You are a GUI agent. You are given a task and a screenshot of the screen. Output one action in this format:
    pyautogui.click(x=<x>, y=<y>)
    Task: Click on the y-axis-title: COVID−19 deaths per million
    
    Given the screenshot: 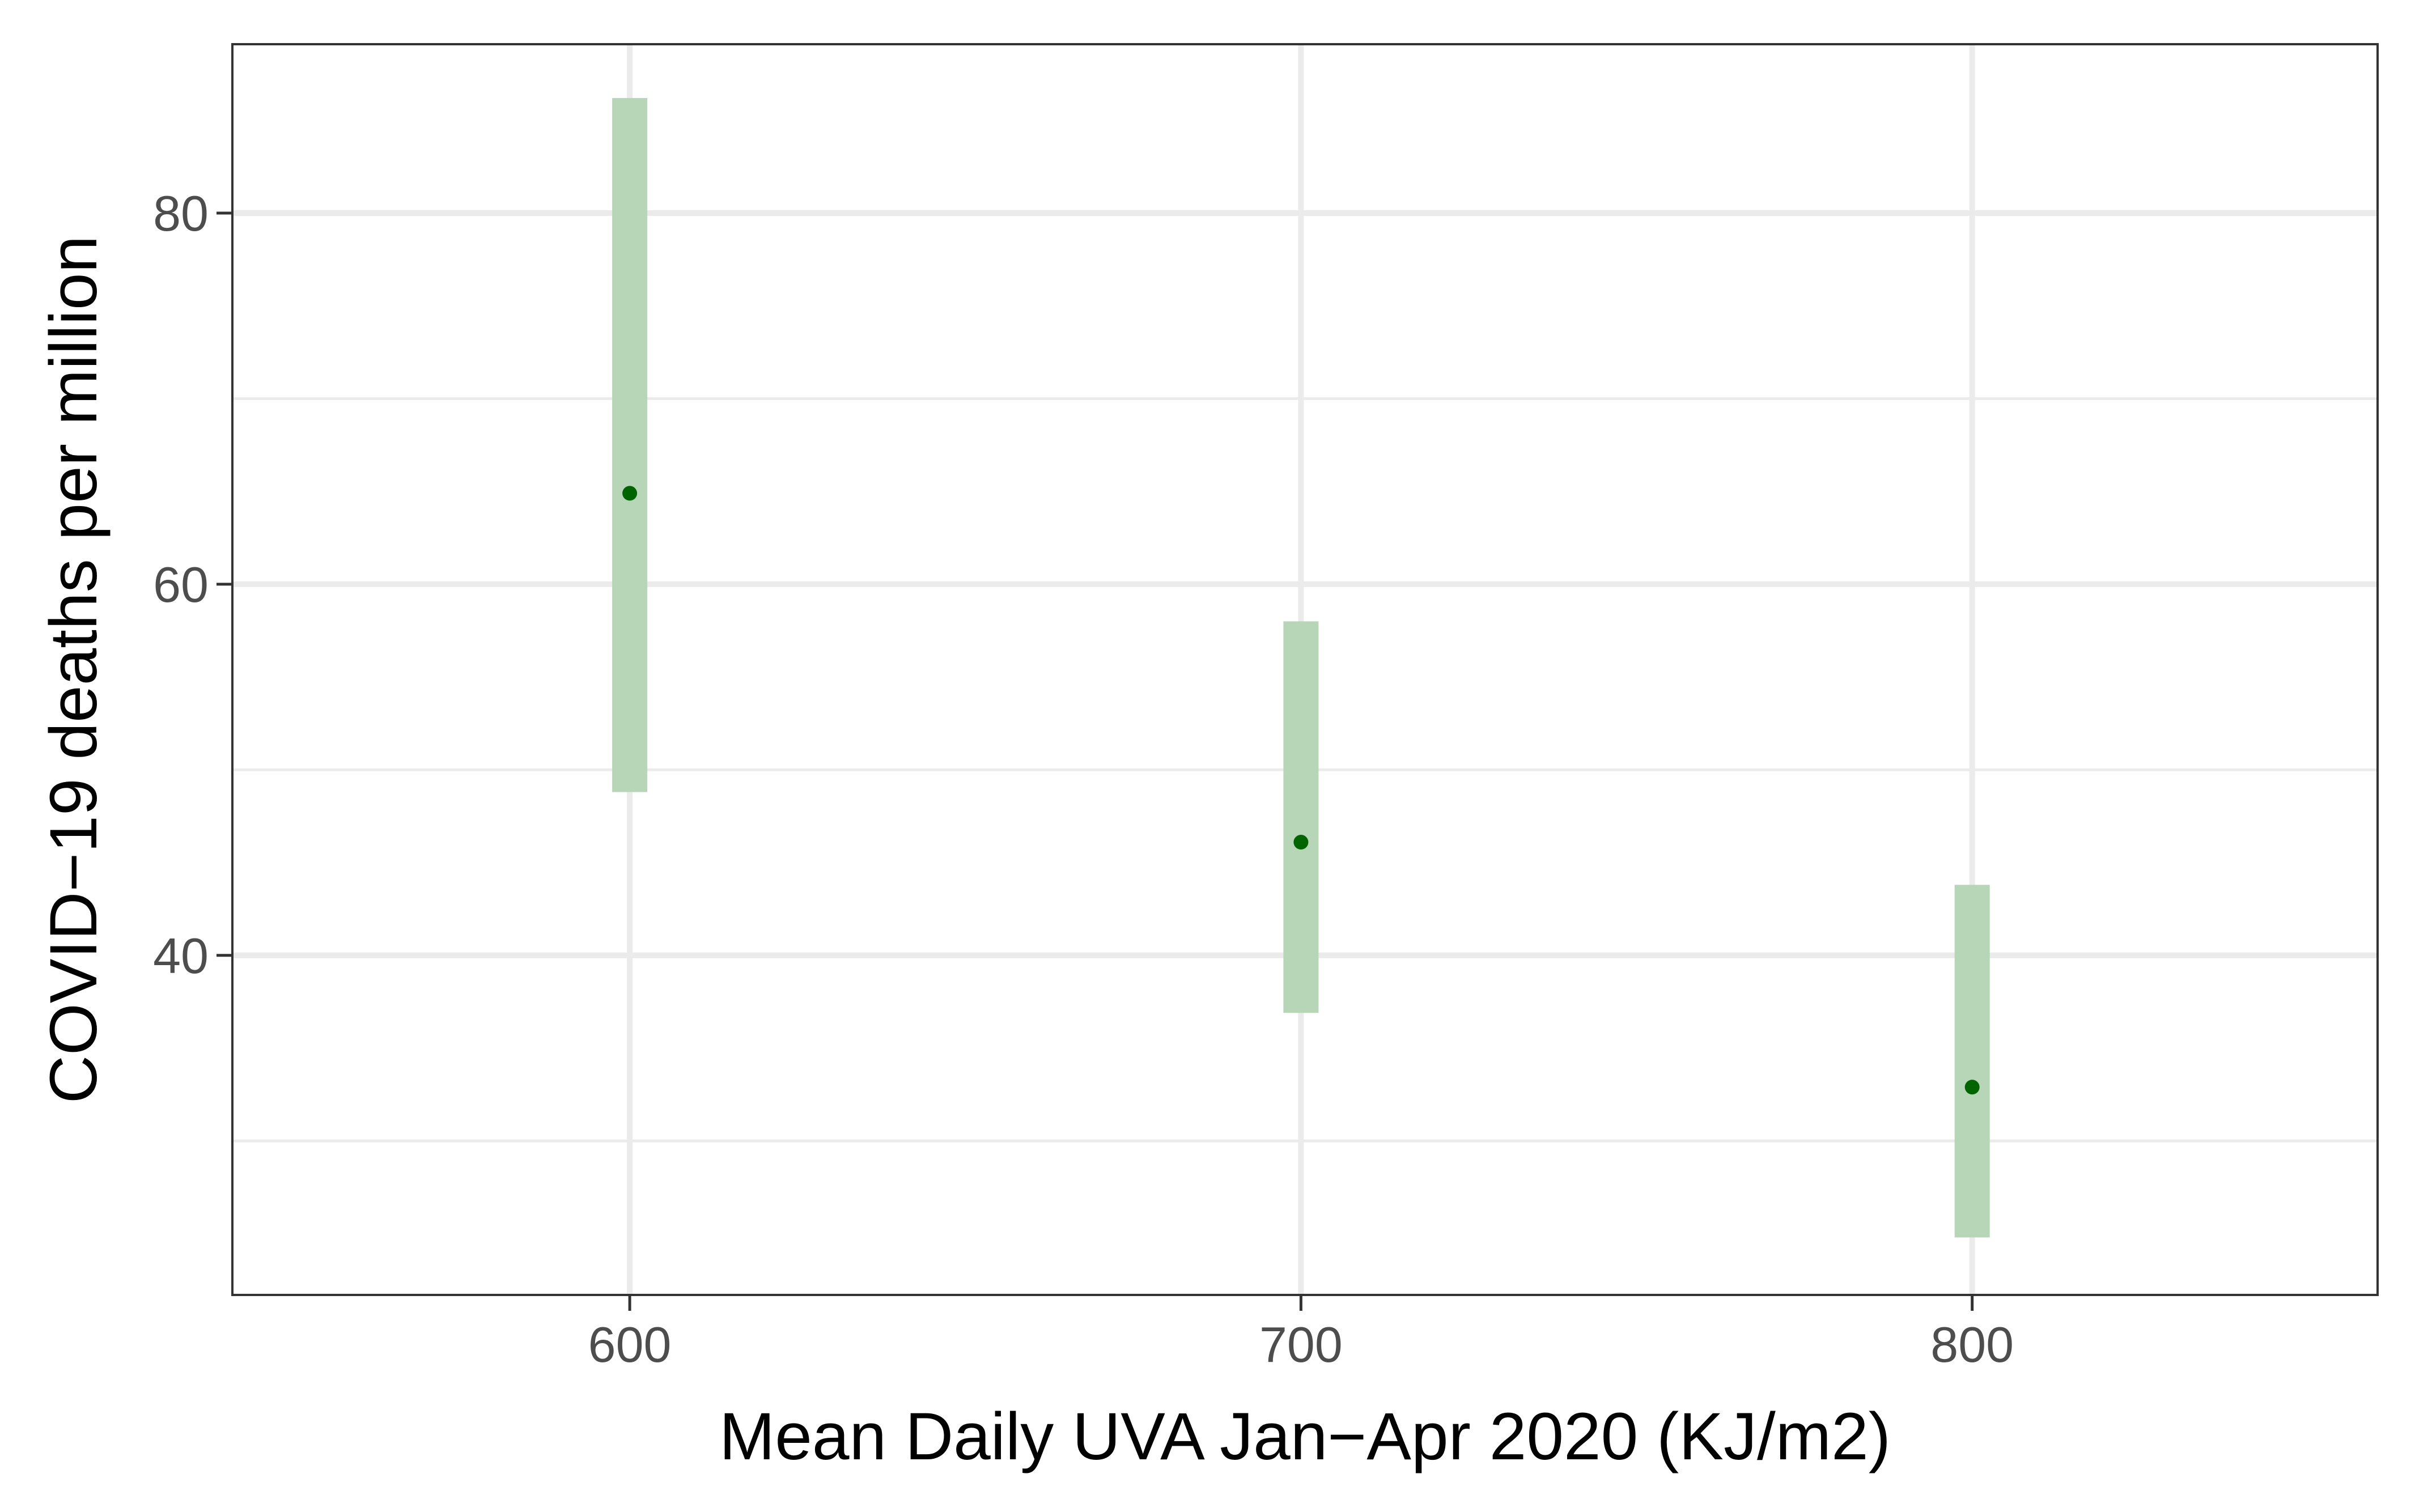 What is the action you would take?
    pyautogui.click(x=73, y=670)
    